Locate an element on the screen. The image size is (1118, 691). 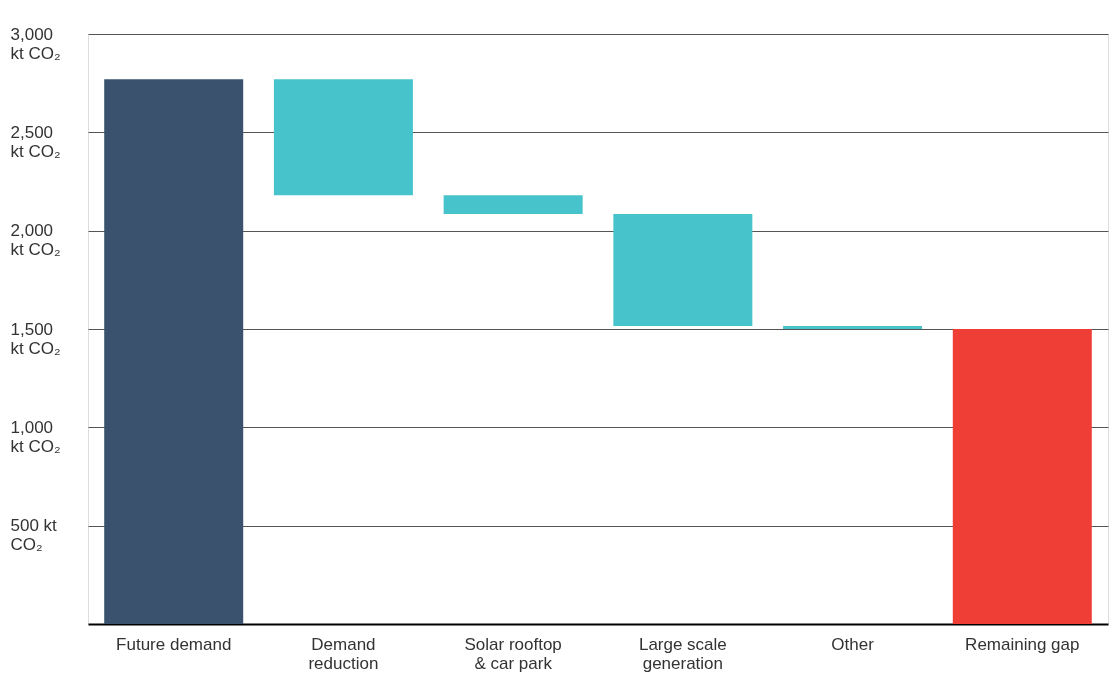
x-tick-label: Future demand is located at coordinates (174, 644).